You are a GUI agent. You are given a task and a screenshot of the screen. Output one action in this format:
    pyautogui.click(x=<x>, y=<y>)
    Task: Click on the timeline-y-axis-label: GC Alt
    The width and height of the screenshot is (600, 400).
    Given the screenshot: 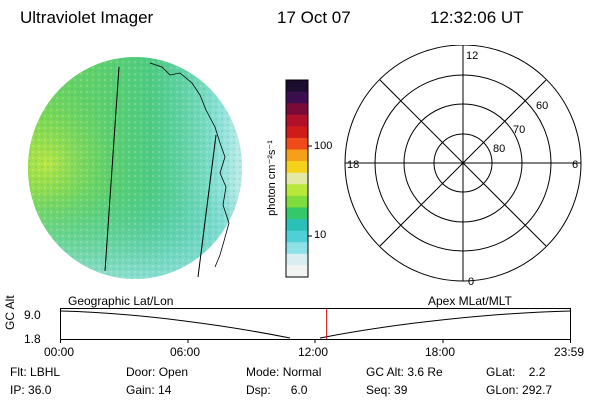 What is the action you would take?
    pyautogui.click(x=10, y=312)
    